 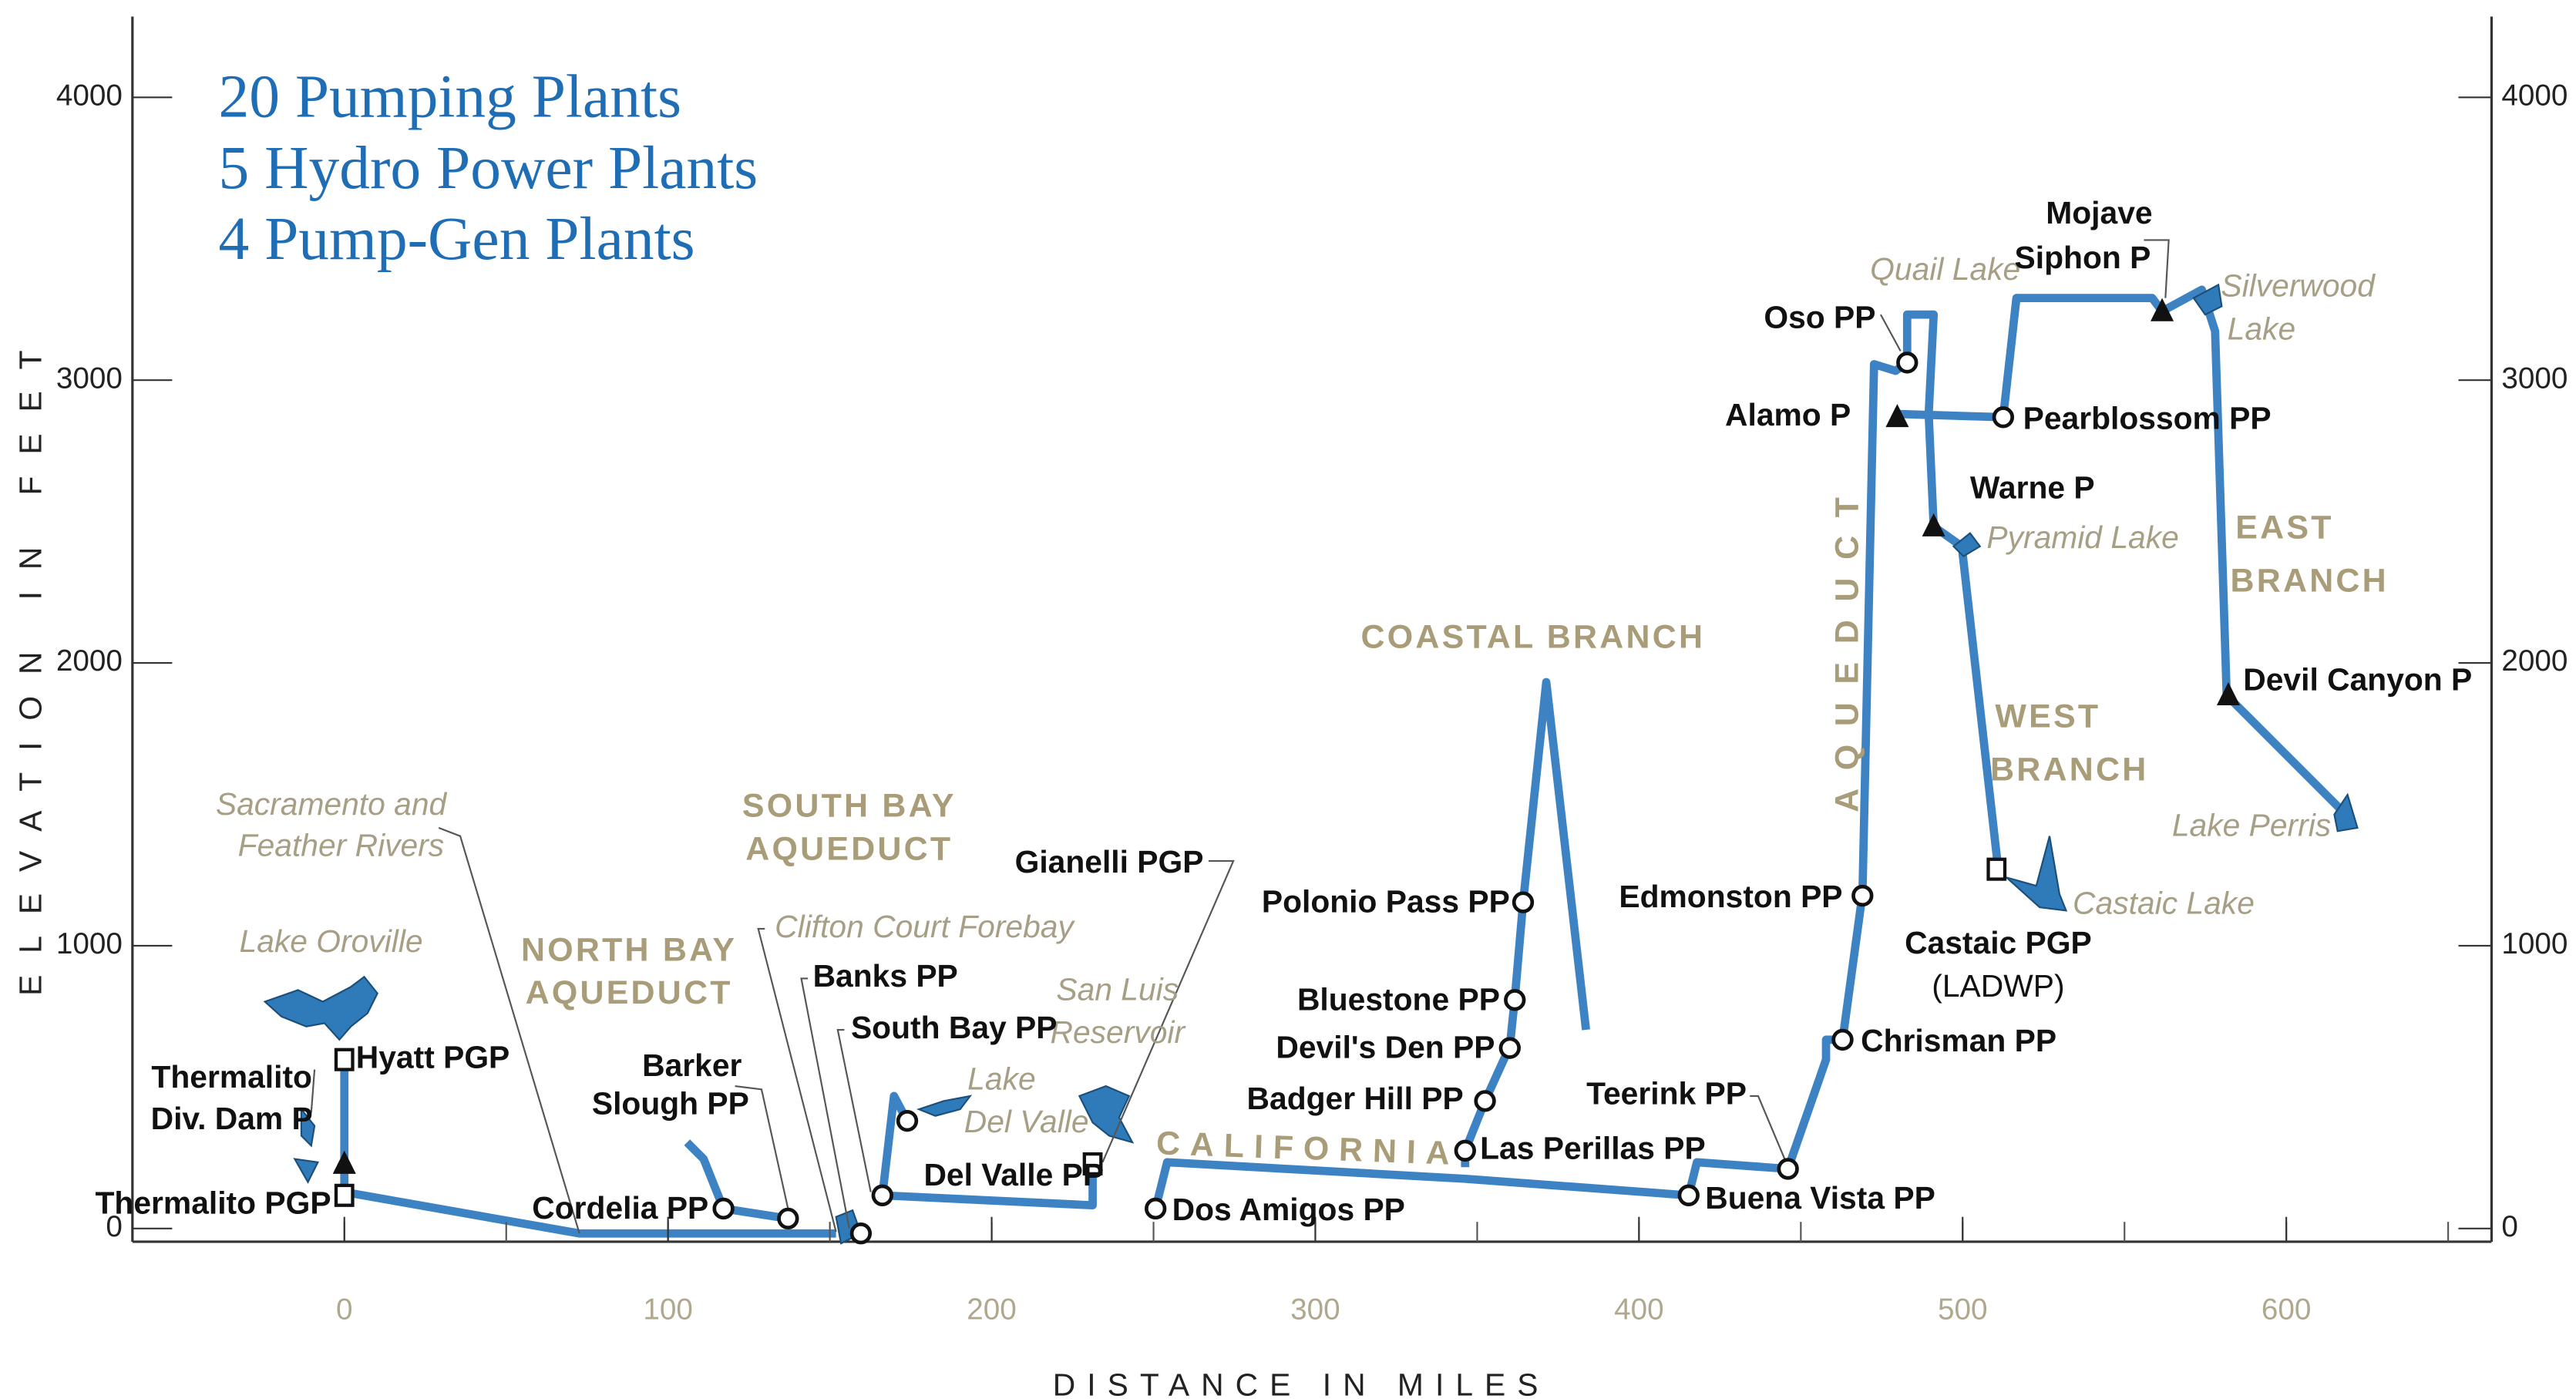 I want to click on plant-label: Edmonston PP, so click(x=1730, y=896).